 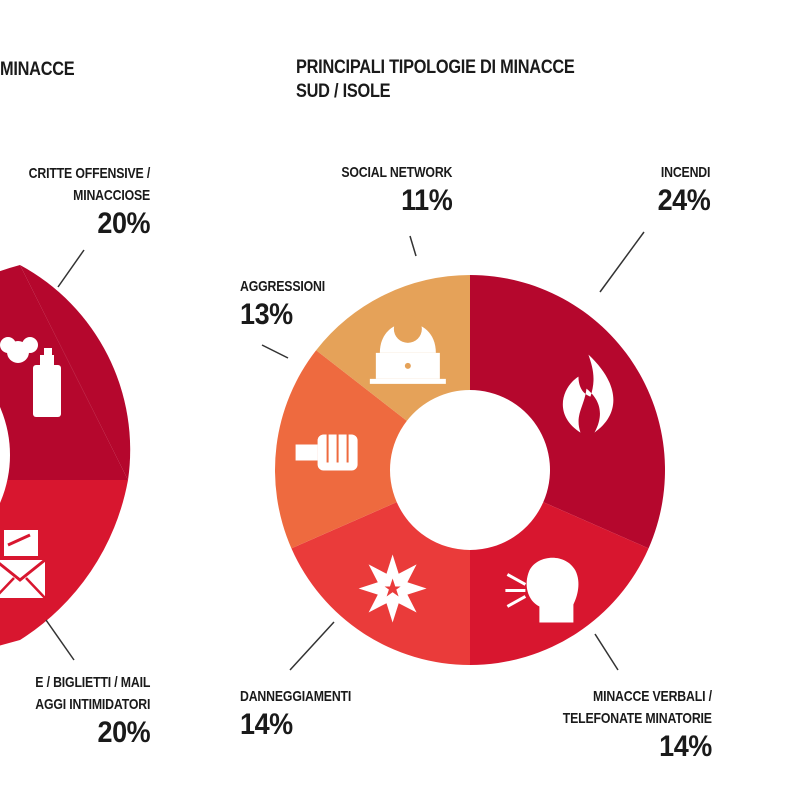 I want to click on label-aggressioni-name: AGGRESSIONI, so click(x=282, y=286).